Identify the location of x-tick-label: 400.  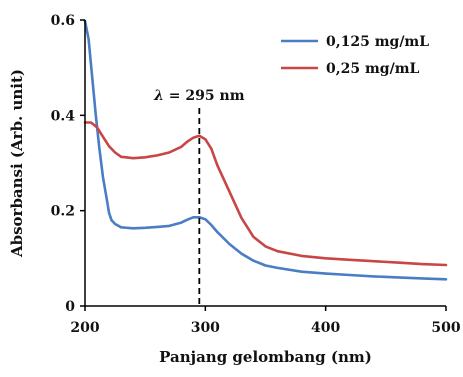
(325, 328).